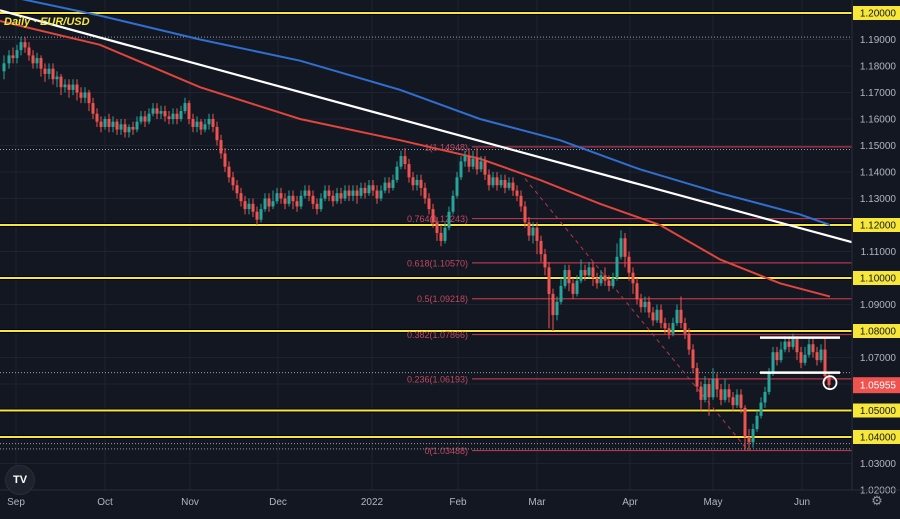  I want to click on time-axis-background, so click(426, 502).